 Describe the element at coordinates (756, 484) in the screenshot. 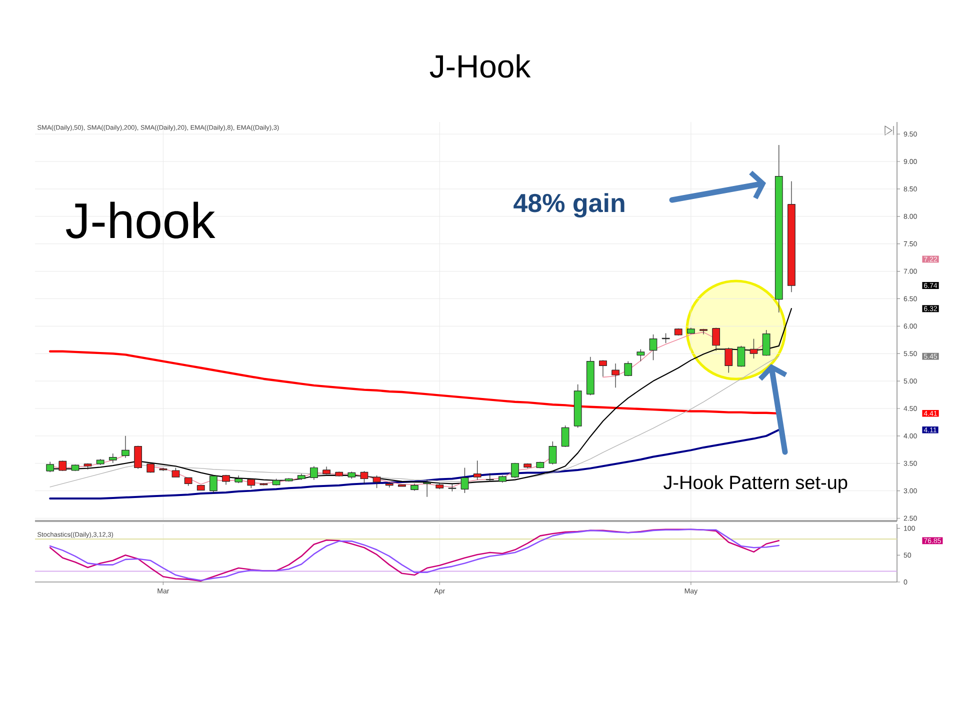

I see `annotation: J-Hook Pattern set-up` at that location.